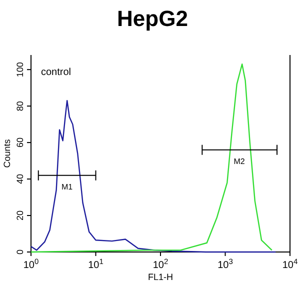  What do you see at coordinates (20, 215) in the screenshot?
I see `y-tick-label: 20` at bounding box center [20, 215].